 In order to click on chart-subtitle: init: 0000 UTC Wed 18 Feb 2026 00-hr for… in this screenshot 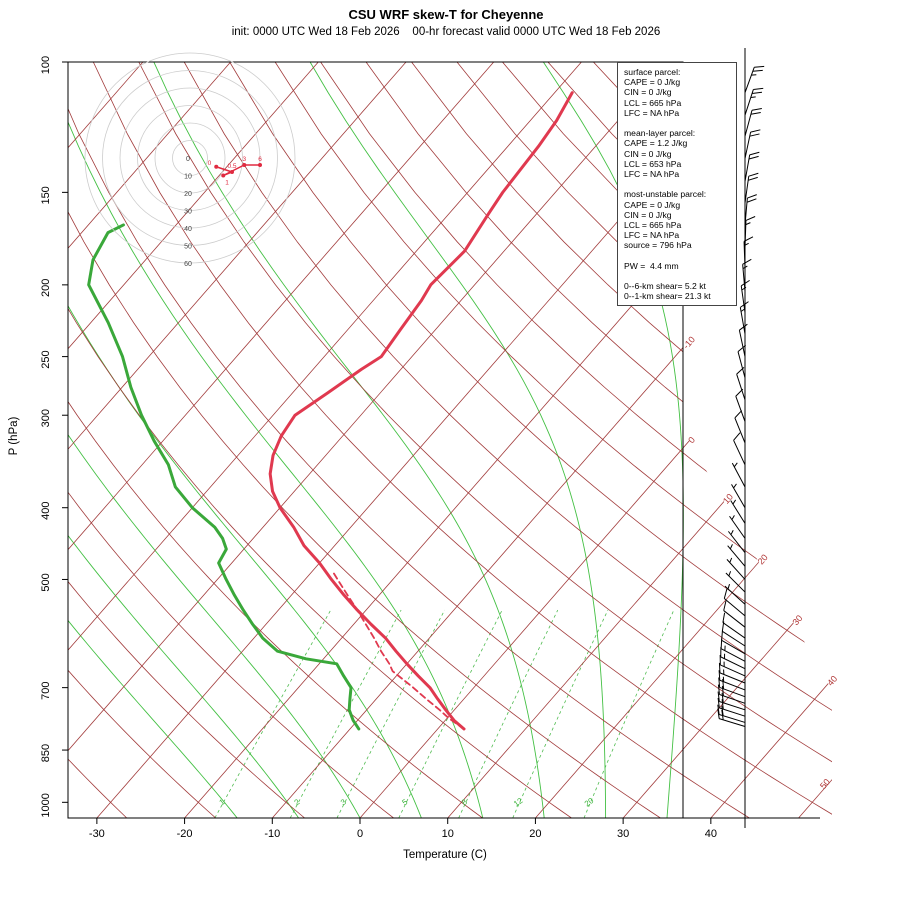, I will do `click(446, 32)`.